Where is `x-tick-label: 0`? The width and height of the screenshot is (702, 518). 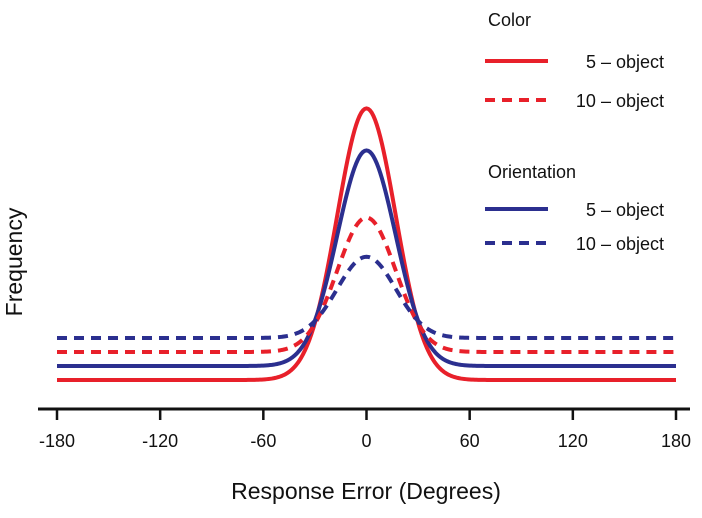
x-tick-label: 0 is located at coordinates (366, 441).